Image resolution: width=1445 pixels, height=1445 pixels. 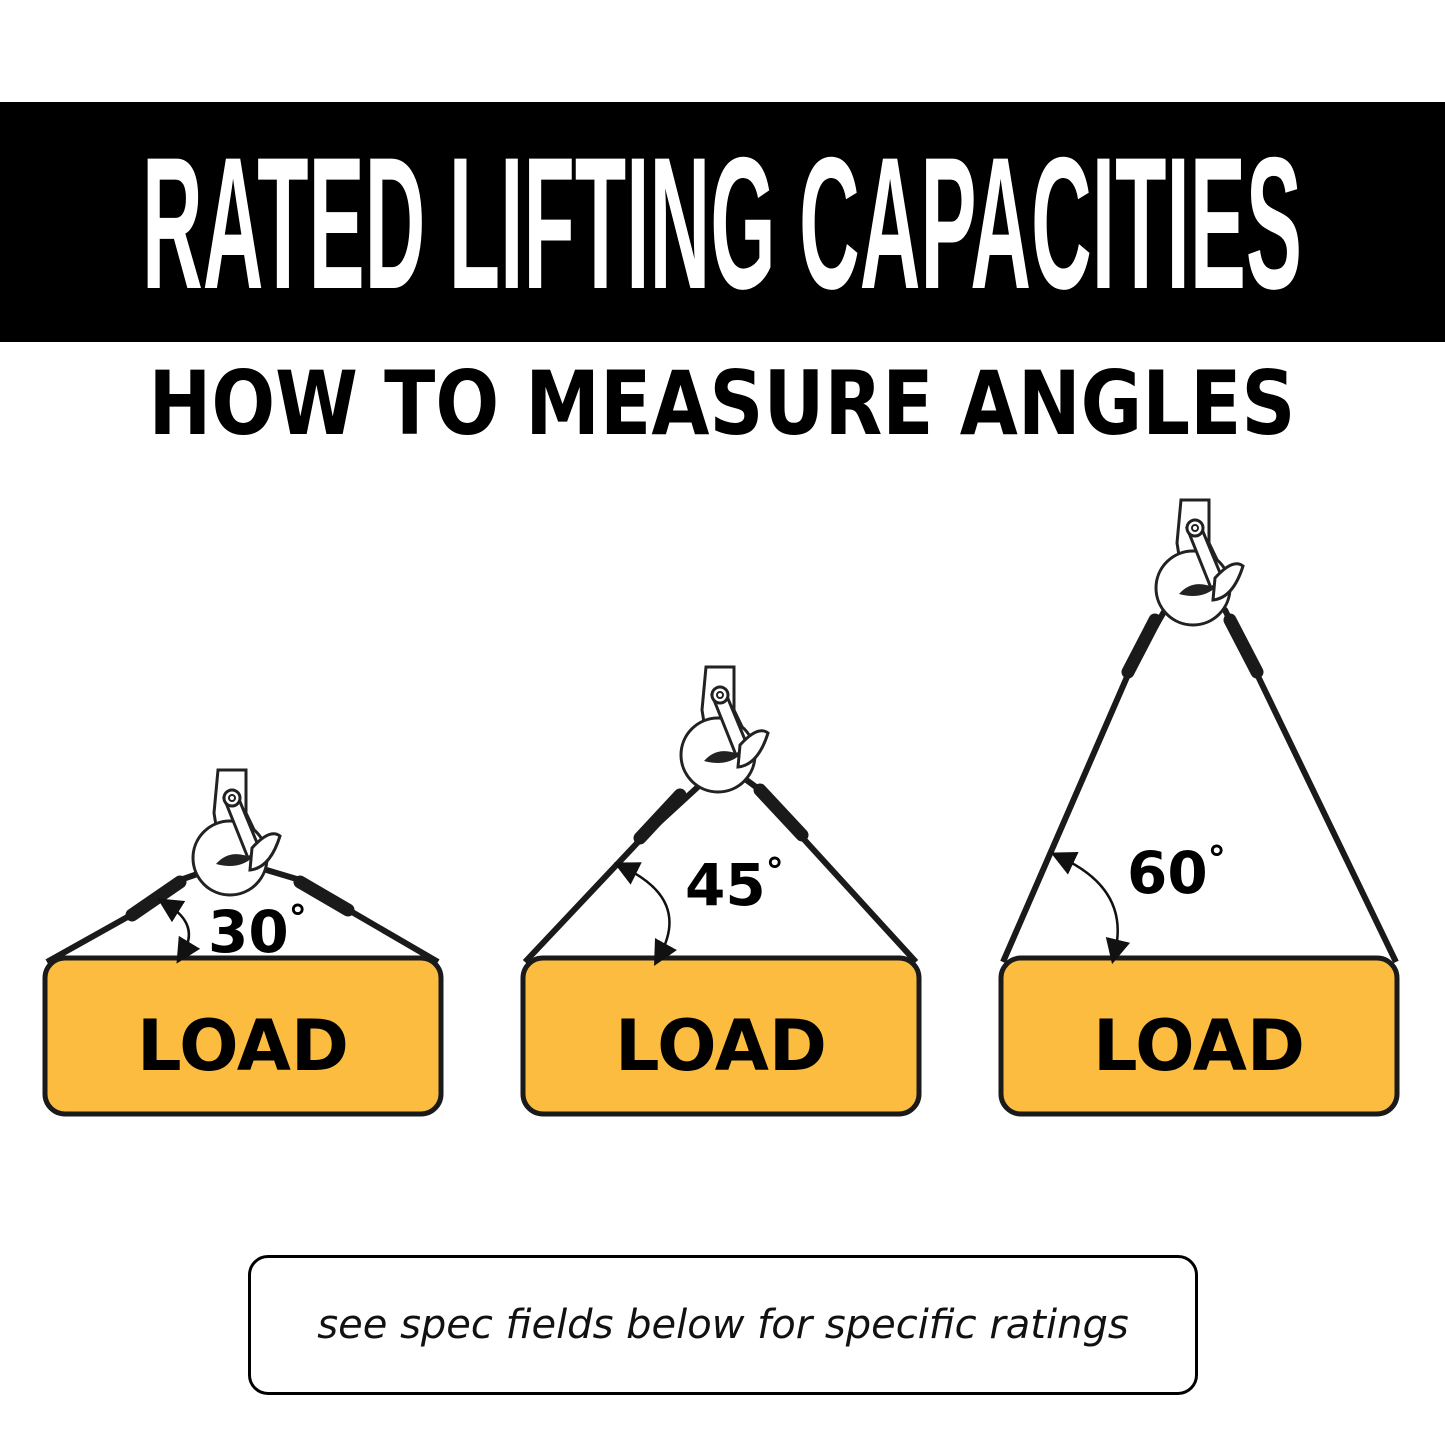 What do you see at coordinates (257, 932) in the screenshot?
I see `angle-value: 30°` at bounding box center [257, 932].